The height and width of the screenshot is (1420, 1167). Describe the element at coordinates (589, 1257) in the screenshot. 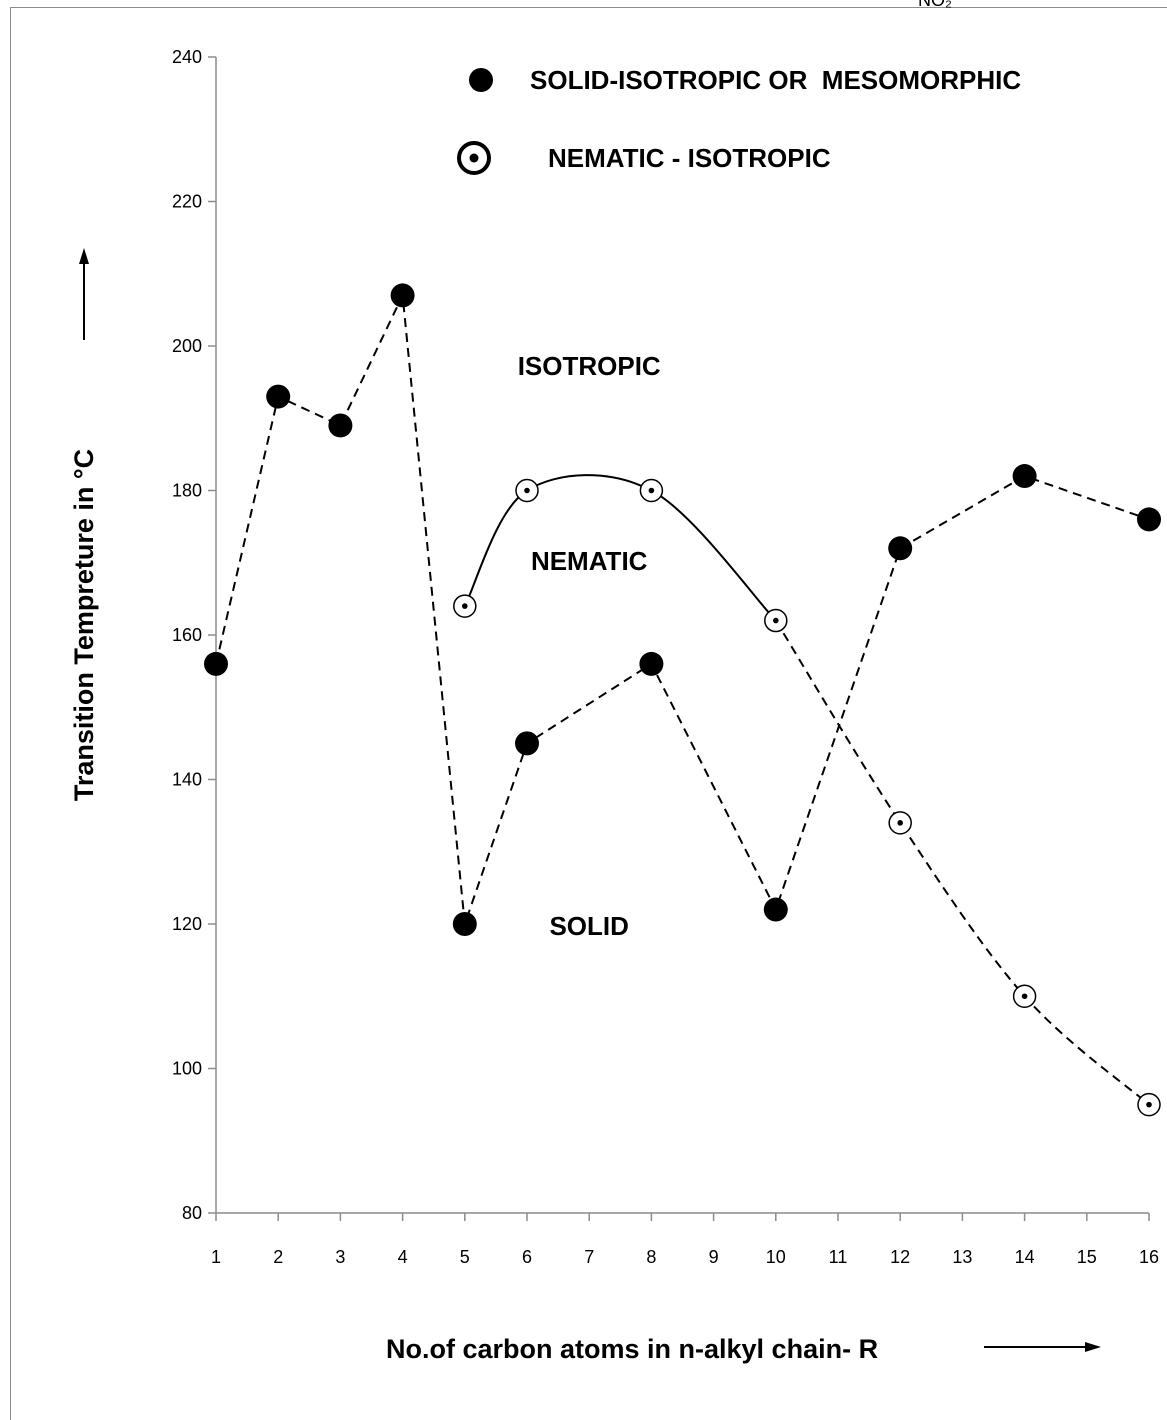

I see `x-tick-label: 7` at that location.